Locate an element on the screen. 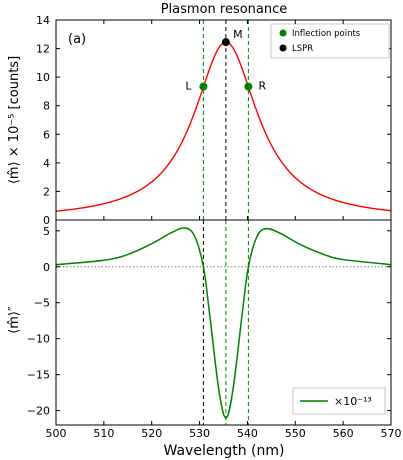  marker-l is located at coordinates (203, 86).